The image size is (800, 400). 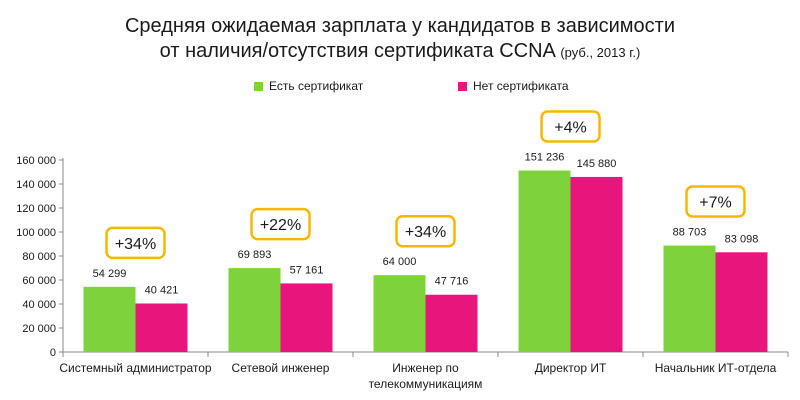 What do you see at coordinates (571, 368) in the screenshot?
I see `category-label: Директор ИТ` at bounding box center [571, 368].